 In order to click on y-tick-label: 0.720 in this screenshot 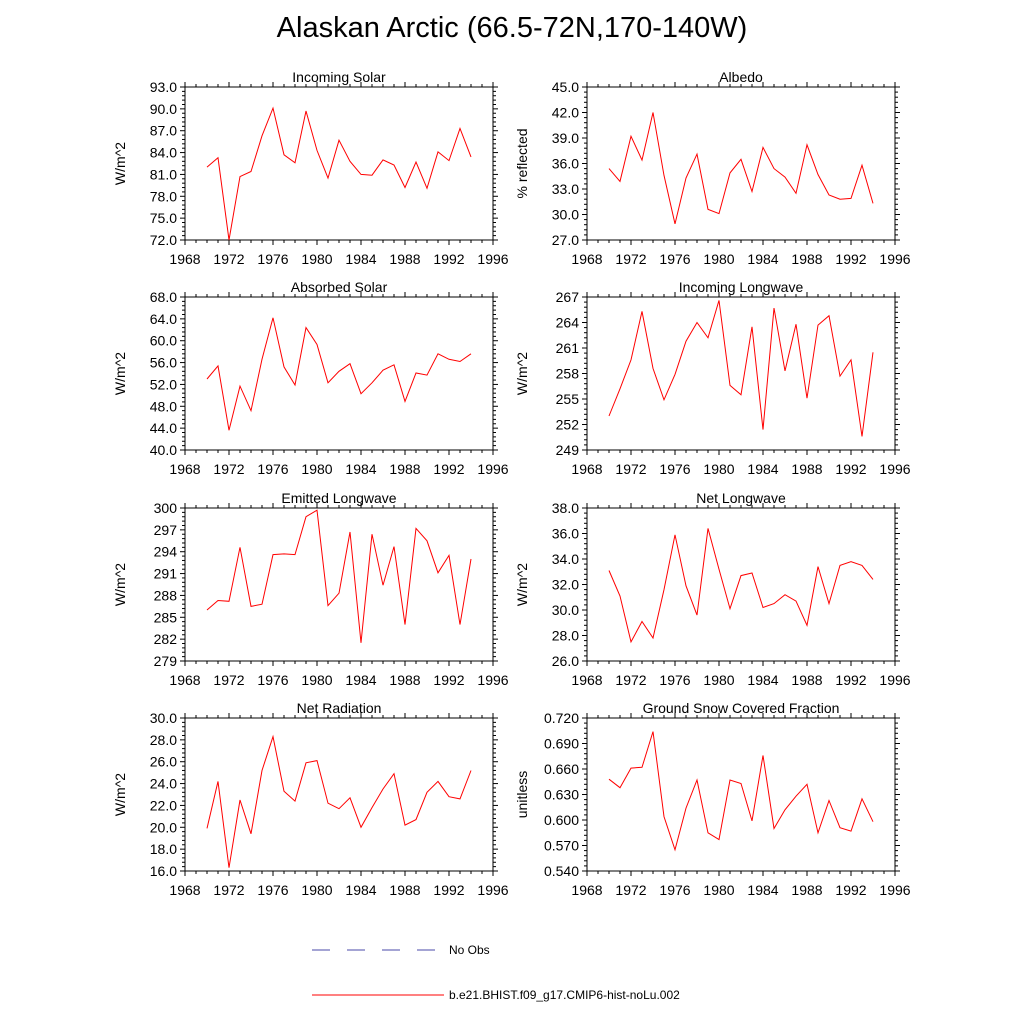, I will do `click(561, 718)`.